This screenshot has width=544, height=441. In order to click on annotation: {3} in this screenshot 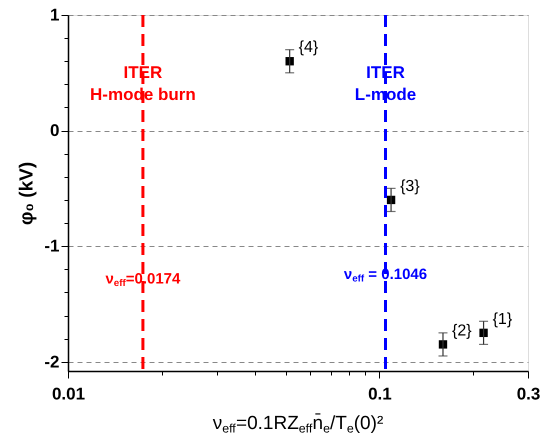, I will do `click(410, 186)`.